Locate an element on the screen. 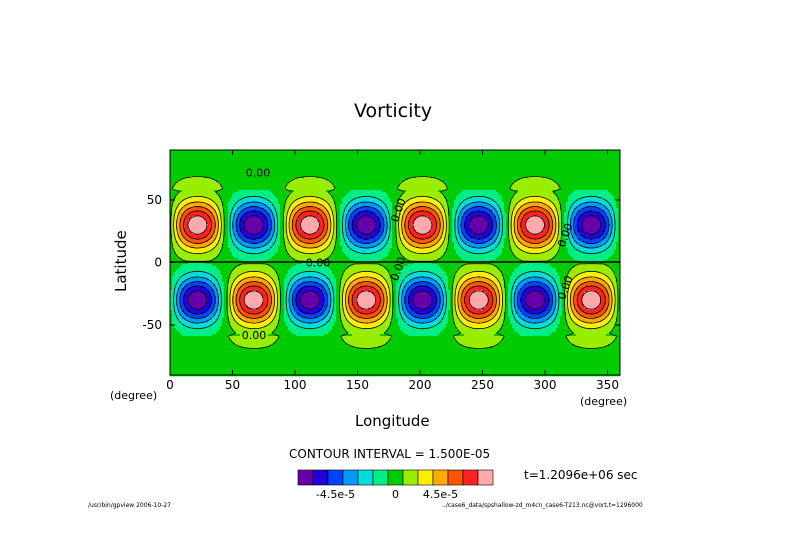 This screenshot has height=558, width=789. x-tick-label: 300 is located at coordinates (545, 385).